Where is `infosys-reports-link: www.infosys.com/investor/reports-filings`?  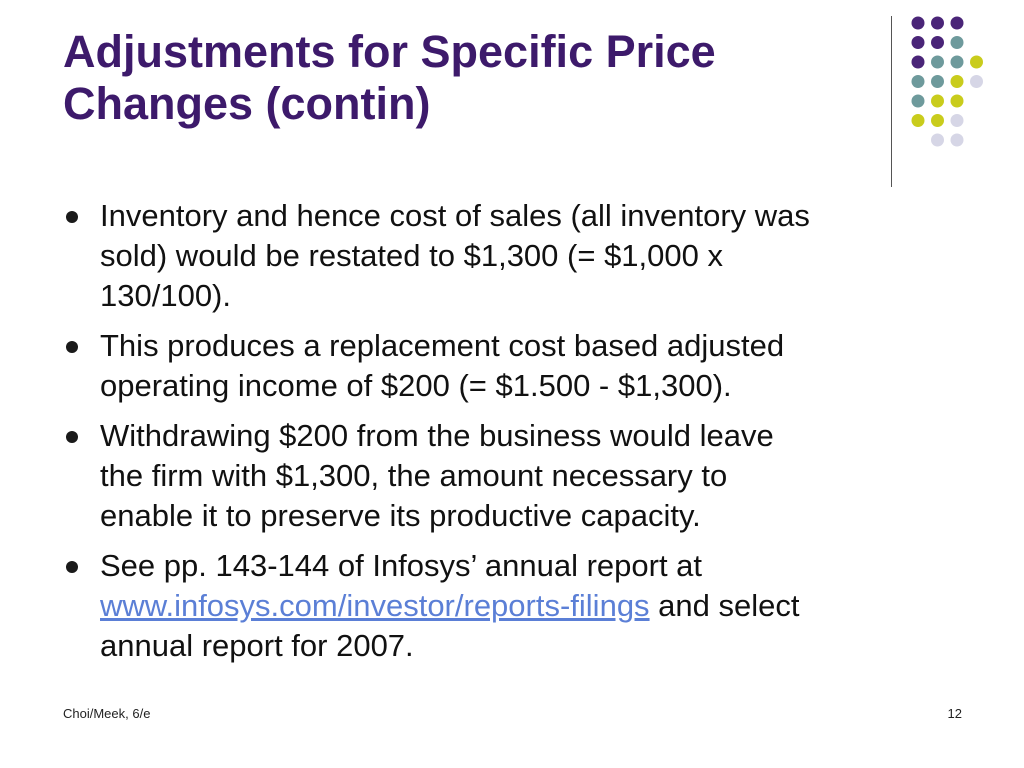 infosys-reports-link: www.infosys.com/investor/reports-filings is located at coordinates (375, 605).